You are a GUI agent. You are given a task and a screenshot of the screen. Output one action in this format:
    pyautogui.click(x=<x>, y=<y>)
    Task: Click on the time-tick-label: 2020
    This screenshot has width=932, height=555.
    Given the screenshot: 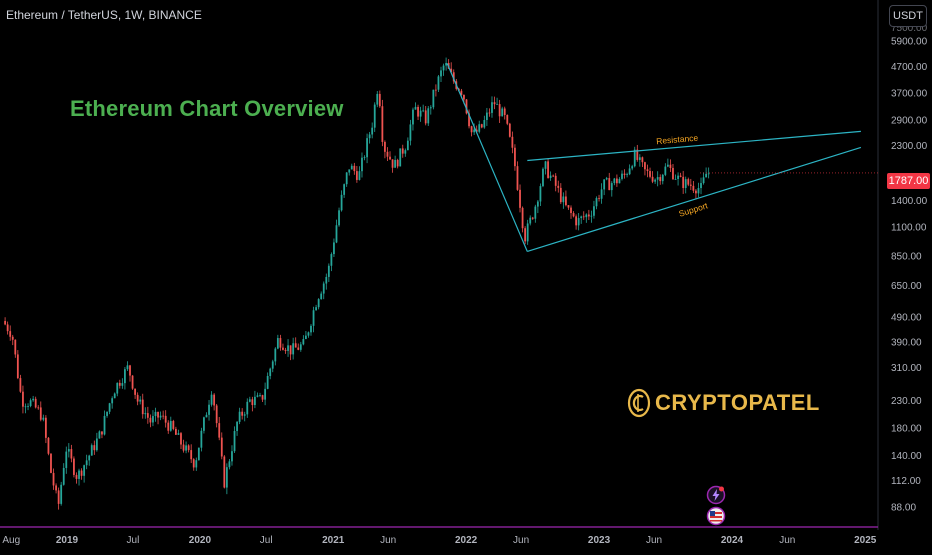 What is the action you would take?
    pyautogui.click(x=200, y=540)
    